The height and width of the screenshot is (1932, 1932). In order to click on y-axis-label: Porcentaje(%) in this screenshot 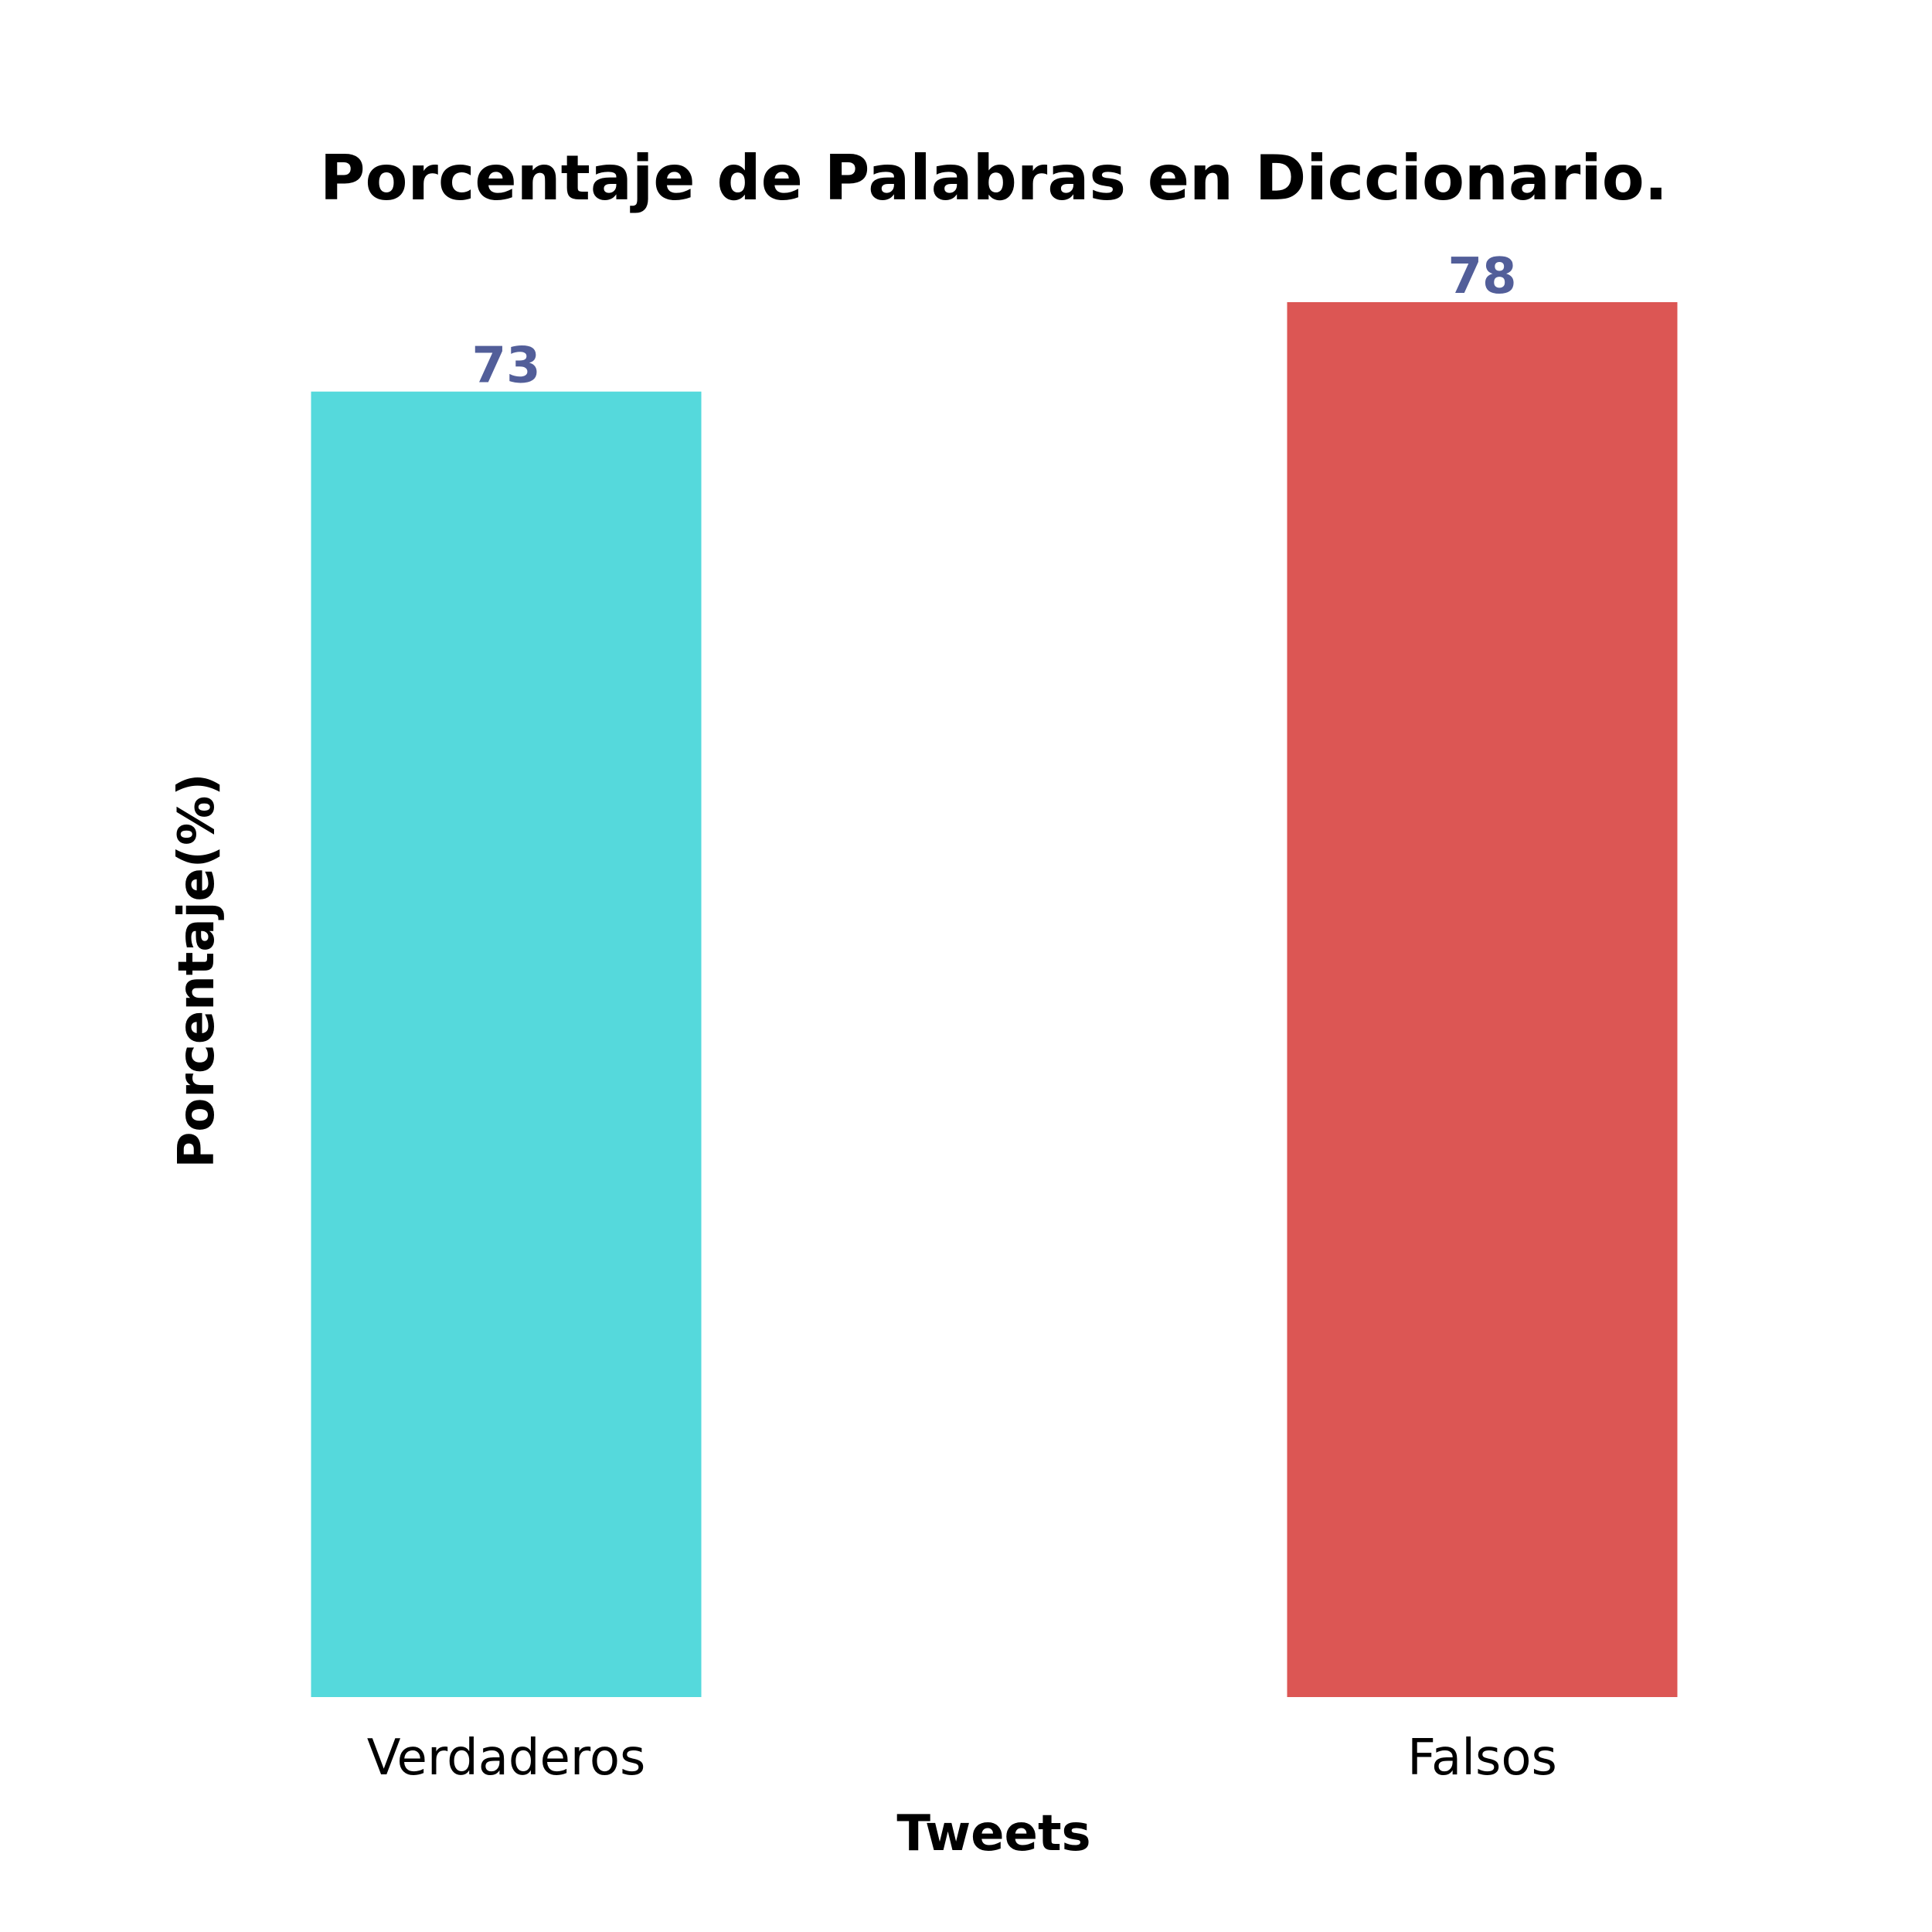, I will do `click(197, 971)`.